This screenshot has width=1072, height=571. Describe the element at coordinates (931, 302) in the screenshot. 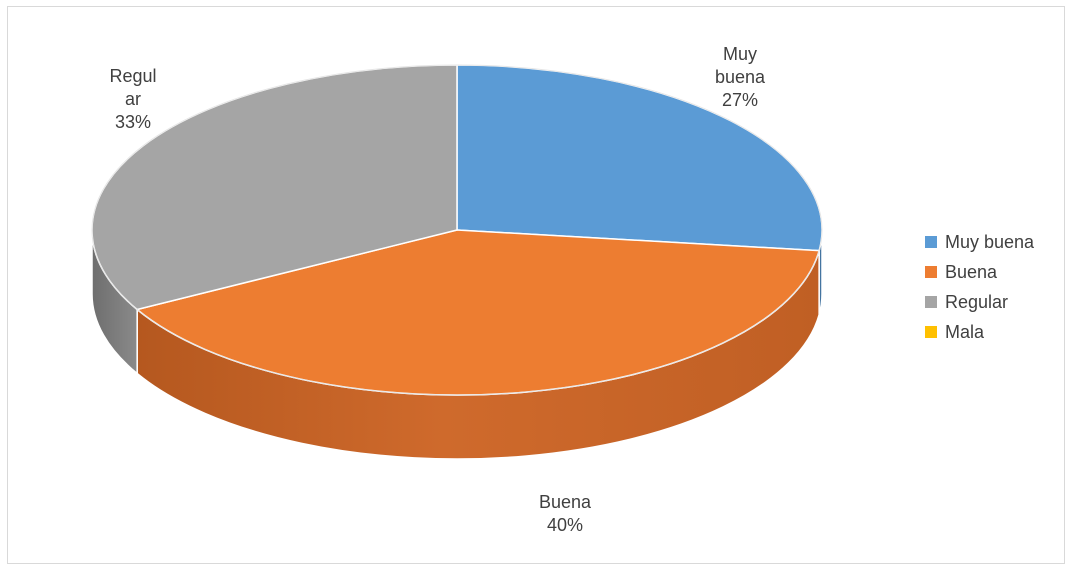

I see `legend-swatch-regular` at that location.